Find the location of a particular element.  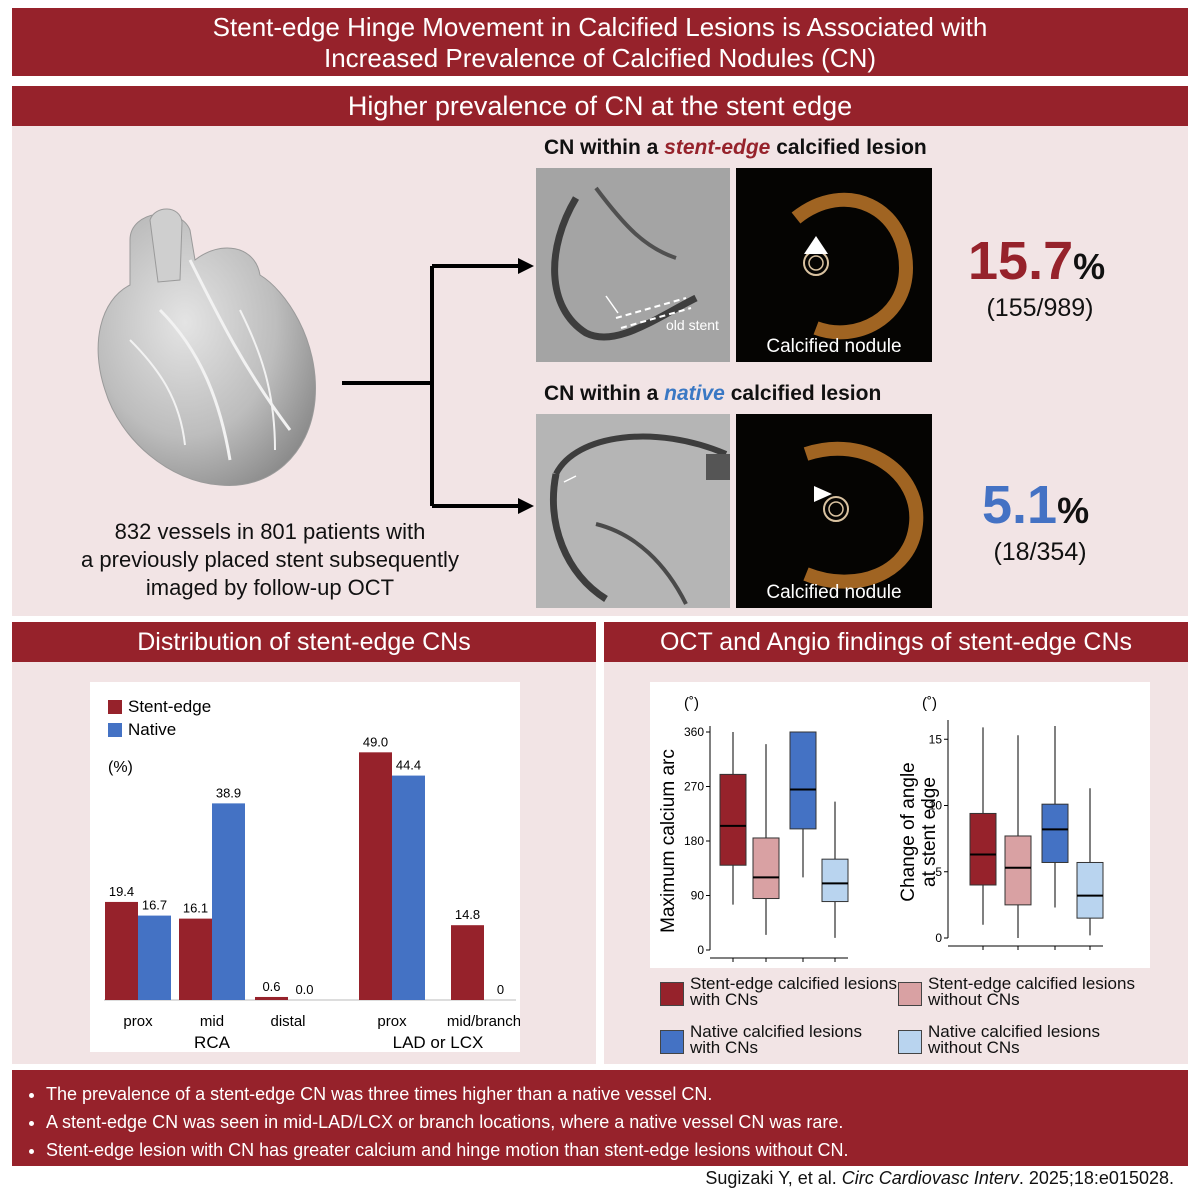

native-heading-suffix: calcified lesion is located at coordinates (803, 393).